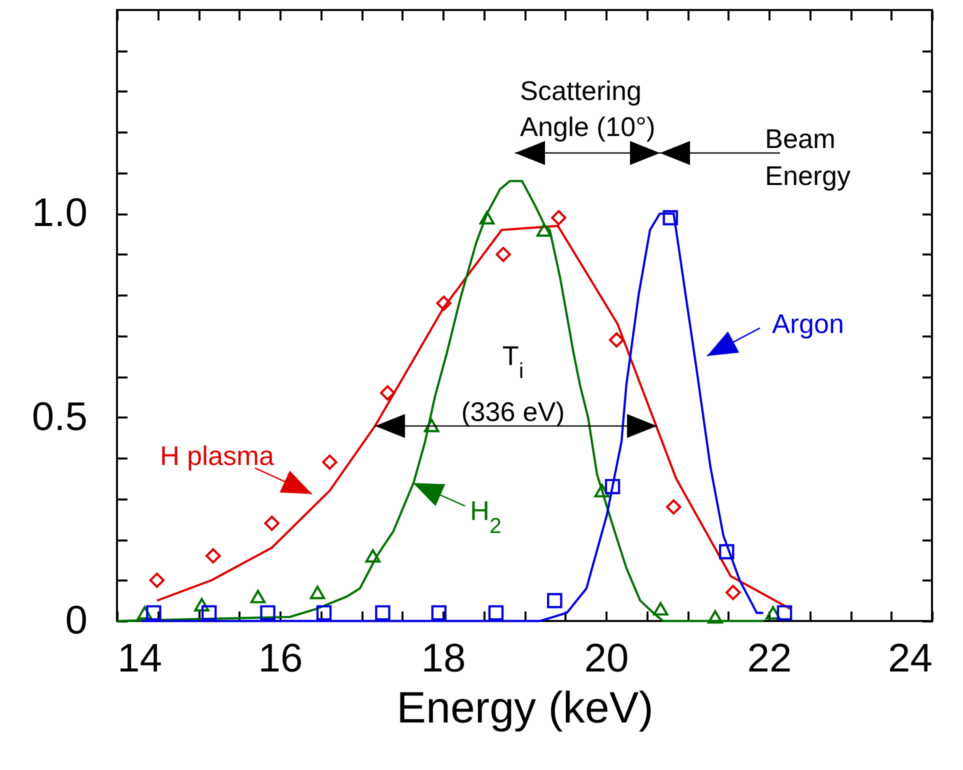 This screenshot has height=770, width=963. Describe the element at coordinates (525, 708) in the screenshot. I see `x-axis-title: Energy (keV)` at that location.